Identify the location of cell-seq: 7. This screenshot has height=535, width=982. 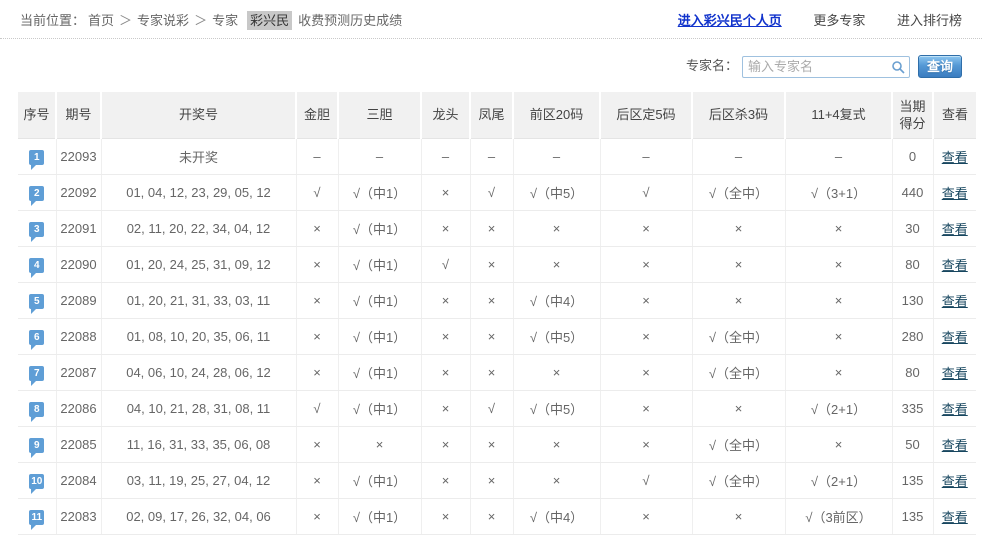
(37, 372).